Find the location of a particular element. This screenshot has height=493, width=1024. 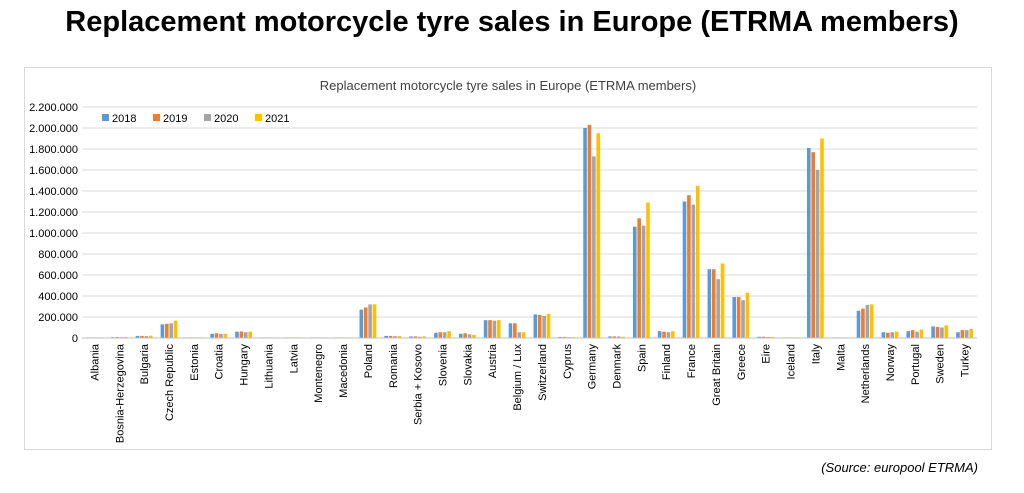

x-tick-label: Cyprus is located at coordinates (568, 361).